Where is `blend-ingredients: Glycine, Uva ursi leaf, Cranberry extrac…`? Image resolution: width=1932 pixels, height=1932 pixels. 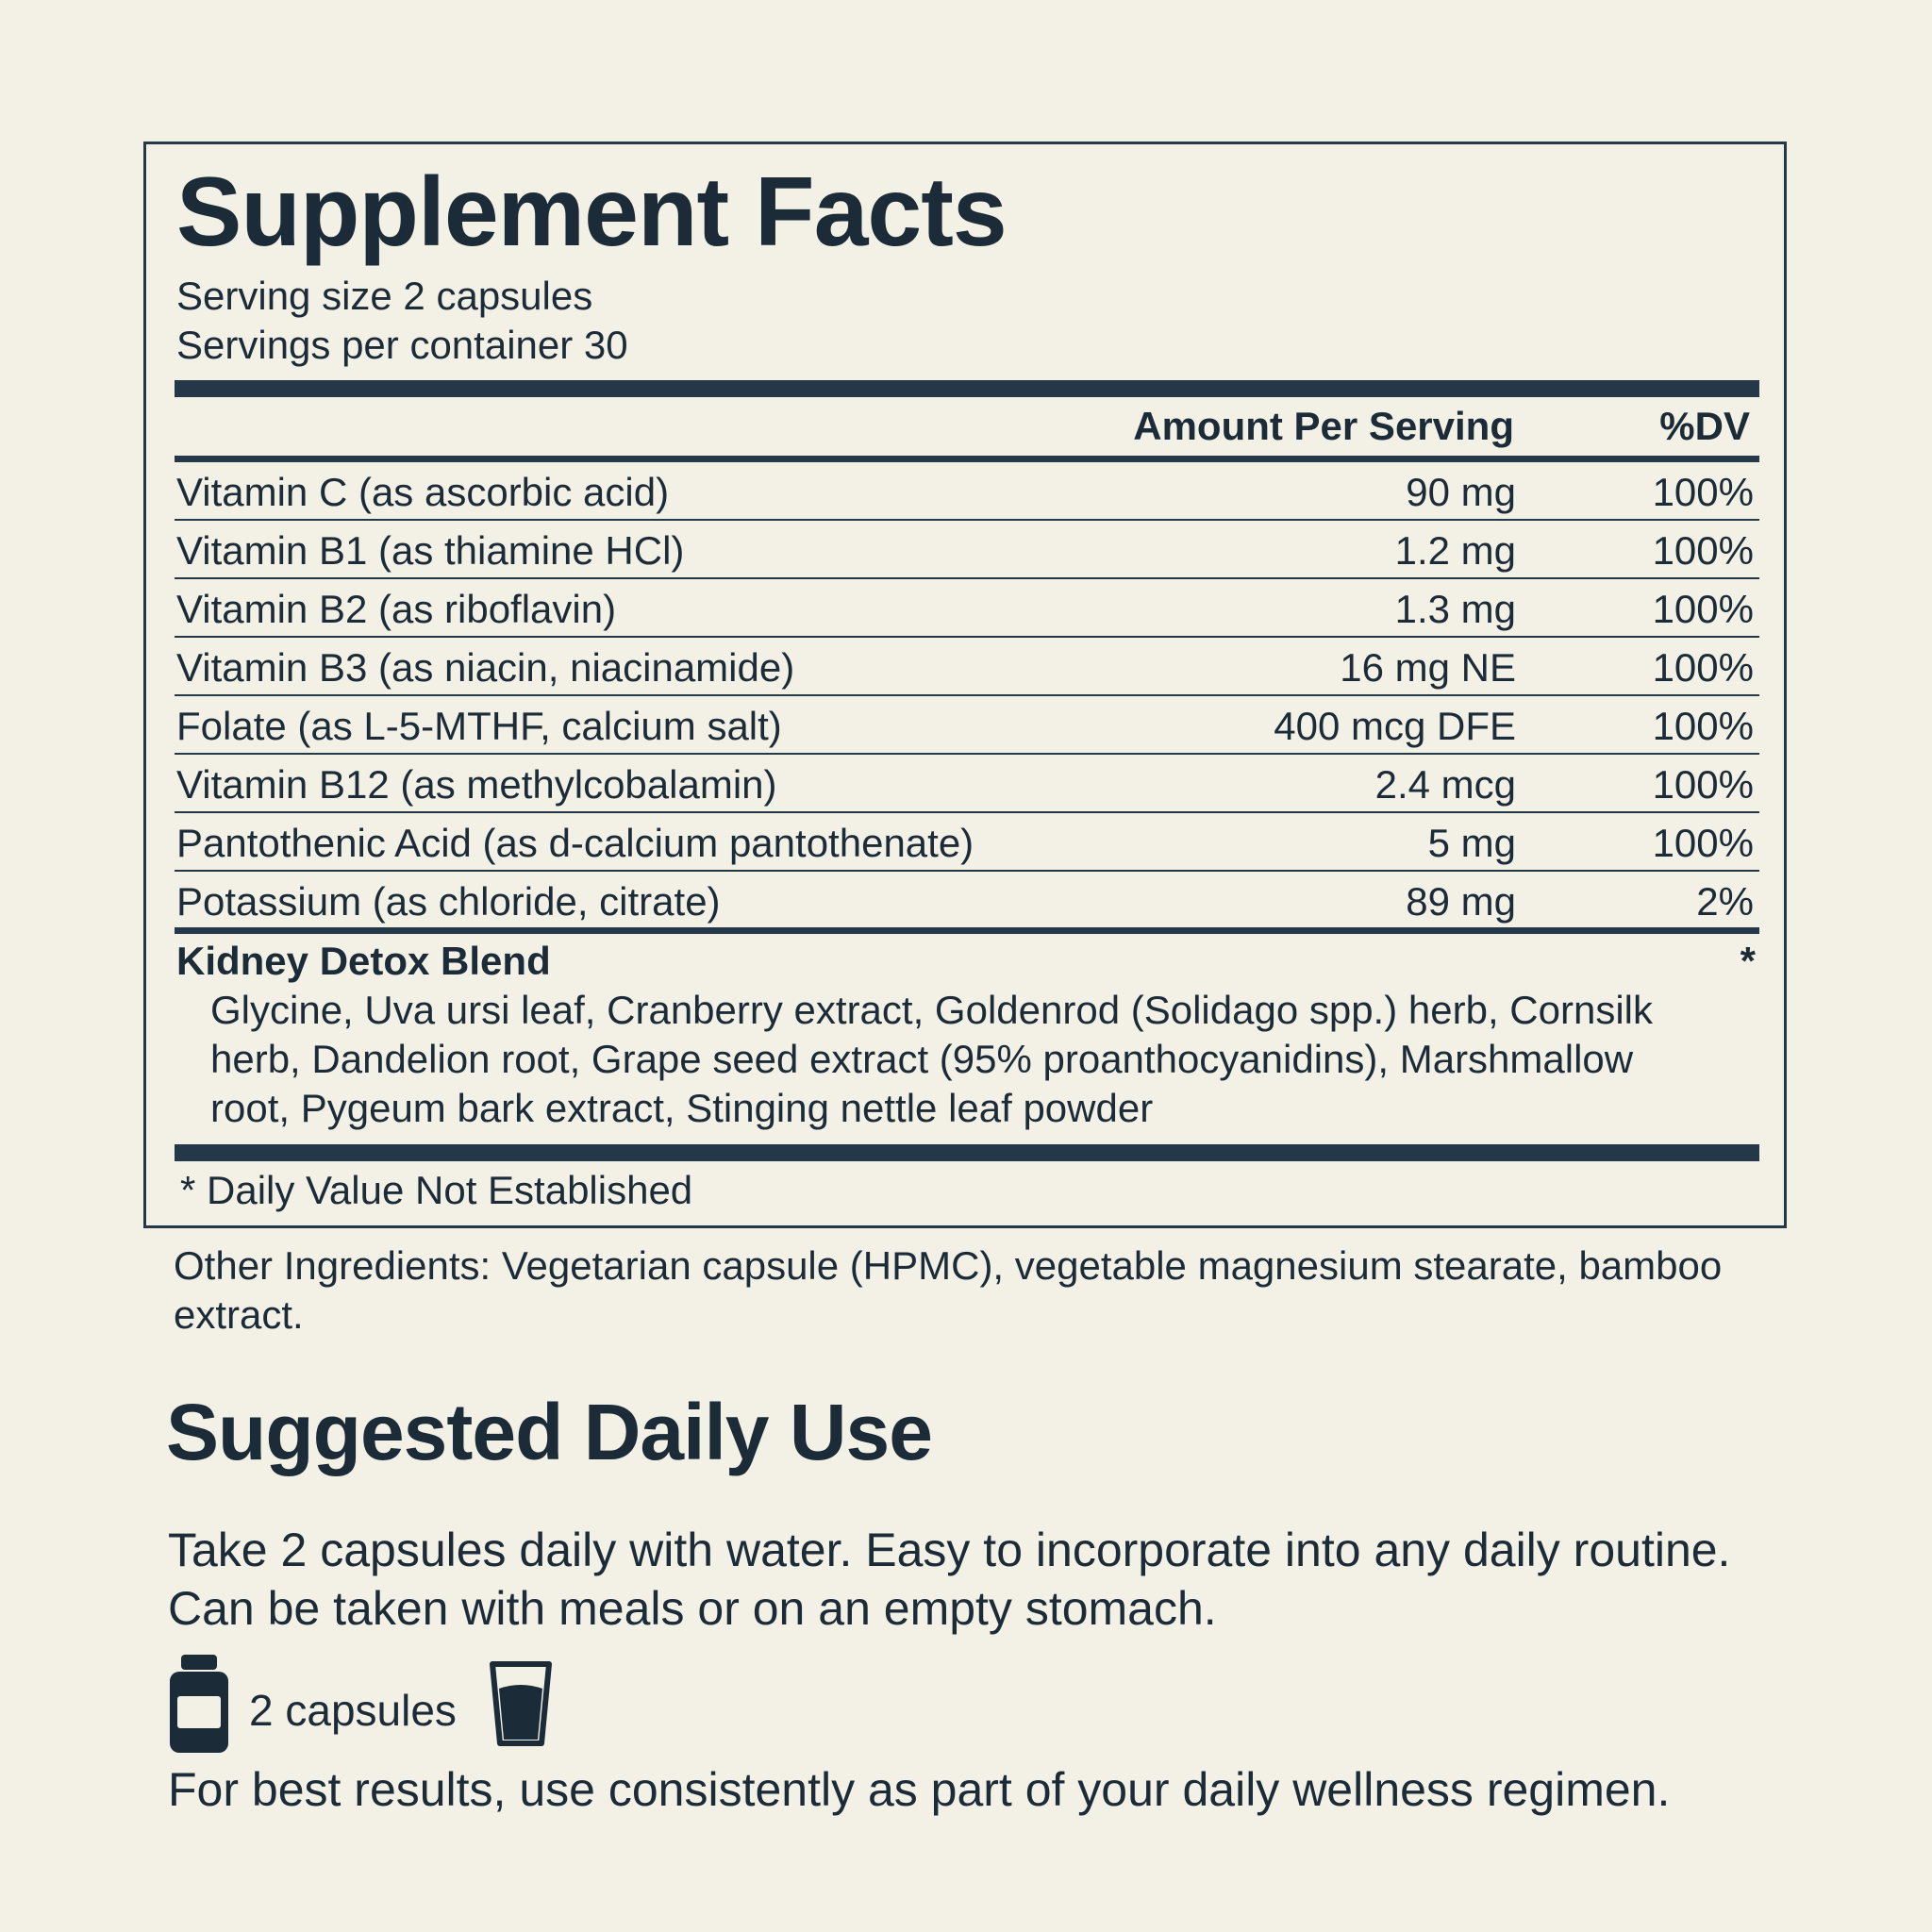
blend-ingredients: Glycine, Uva ursi leaf, Cranberry extrac… is located at coordinates (931, 1059).